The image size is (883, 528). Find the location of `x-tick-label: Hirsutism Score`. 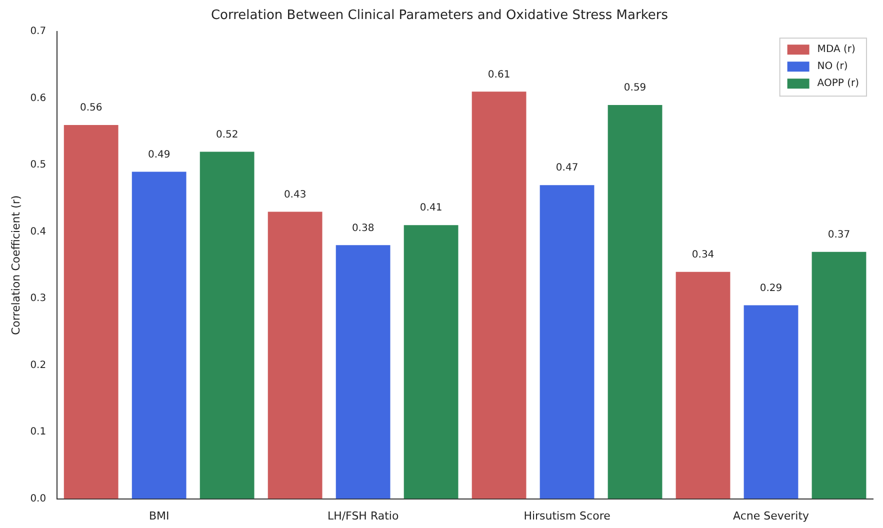

x-tick-label: Hirsutism Score is located at coordinates (567, 515).